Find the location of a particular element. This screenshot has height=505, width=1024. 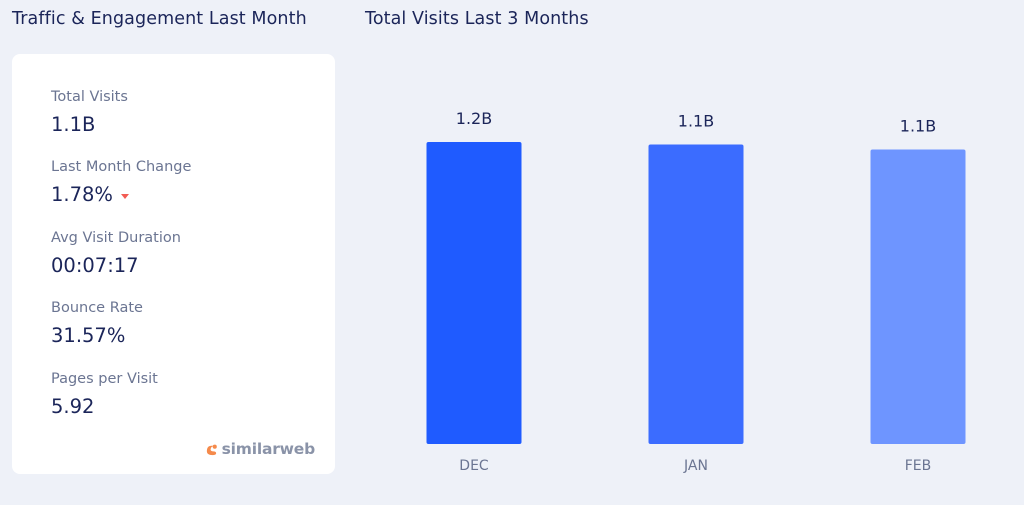

brand-name: similarweb is located at coordinates (268, 449).